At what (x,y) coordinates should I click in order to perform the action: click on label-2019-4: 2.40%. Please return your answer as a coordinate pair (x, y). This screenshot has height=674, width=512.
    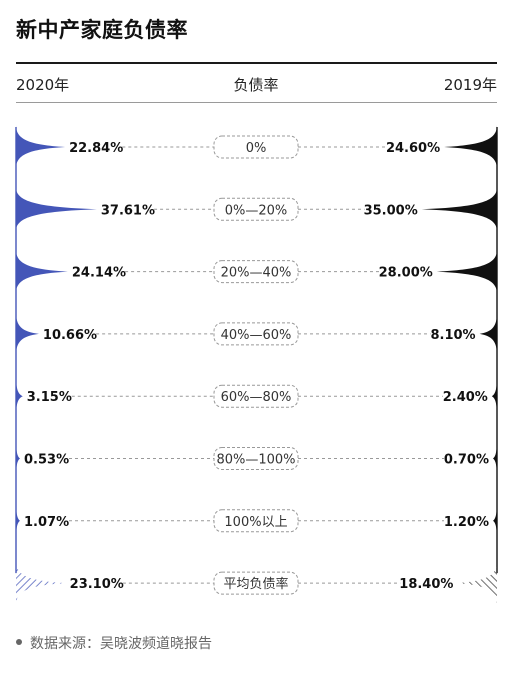
    Looking at the image, I should click on (465, 397).